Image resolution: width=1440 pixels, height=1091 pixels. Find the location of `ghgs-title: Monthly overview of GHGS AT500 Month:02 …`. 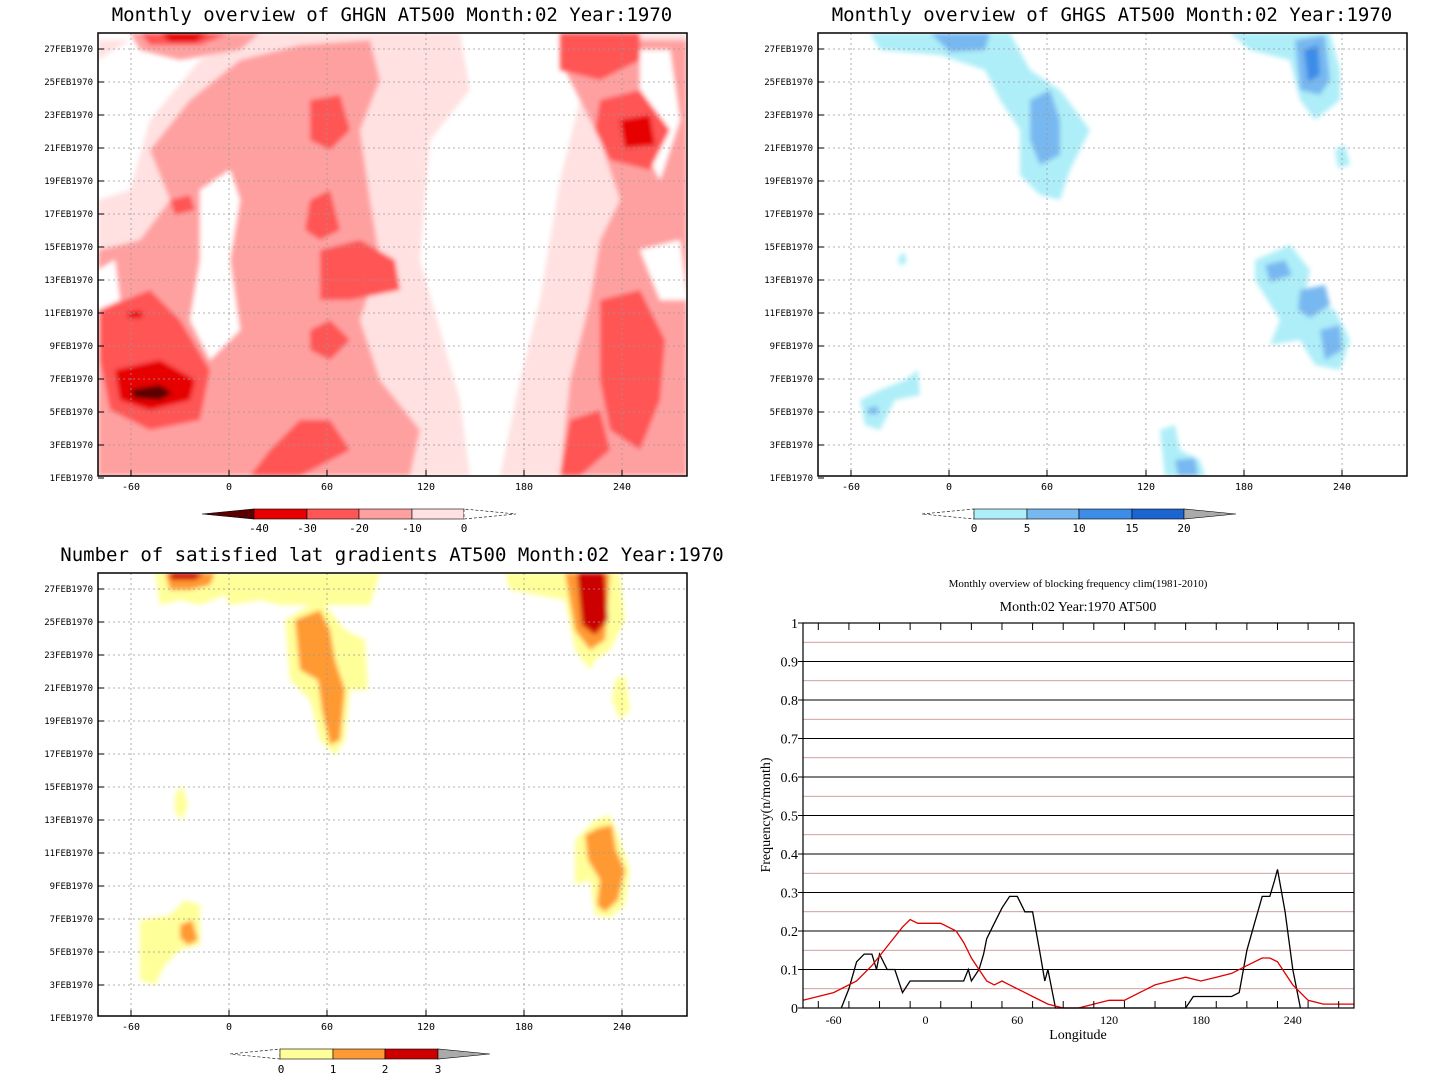

ghgs-title: Monthly overview of GHGS AT500 Month:02 … is located at coordinates (1112, 15).